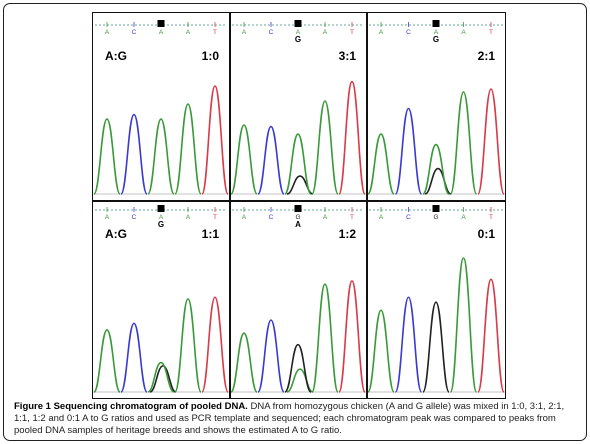  I want to click on chromatogram-panel-0-1: A C G A T 0:1, so click(436, 299).